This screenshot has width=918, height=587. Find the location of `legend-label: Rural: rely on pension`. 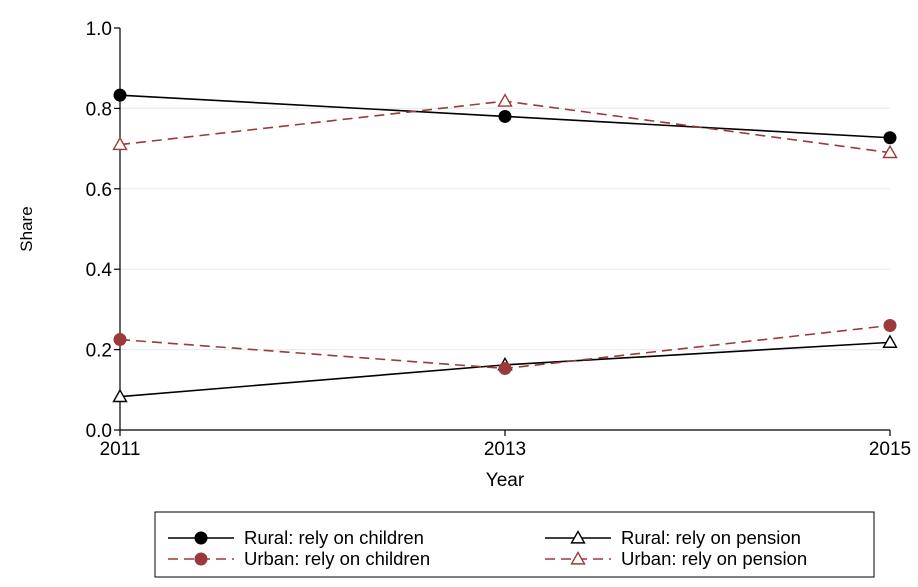

legend-label: Rural: rely on pension is located at coordinates (711, 537).